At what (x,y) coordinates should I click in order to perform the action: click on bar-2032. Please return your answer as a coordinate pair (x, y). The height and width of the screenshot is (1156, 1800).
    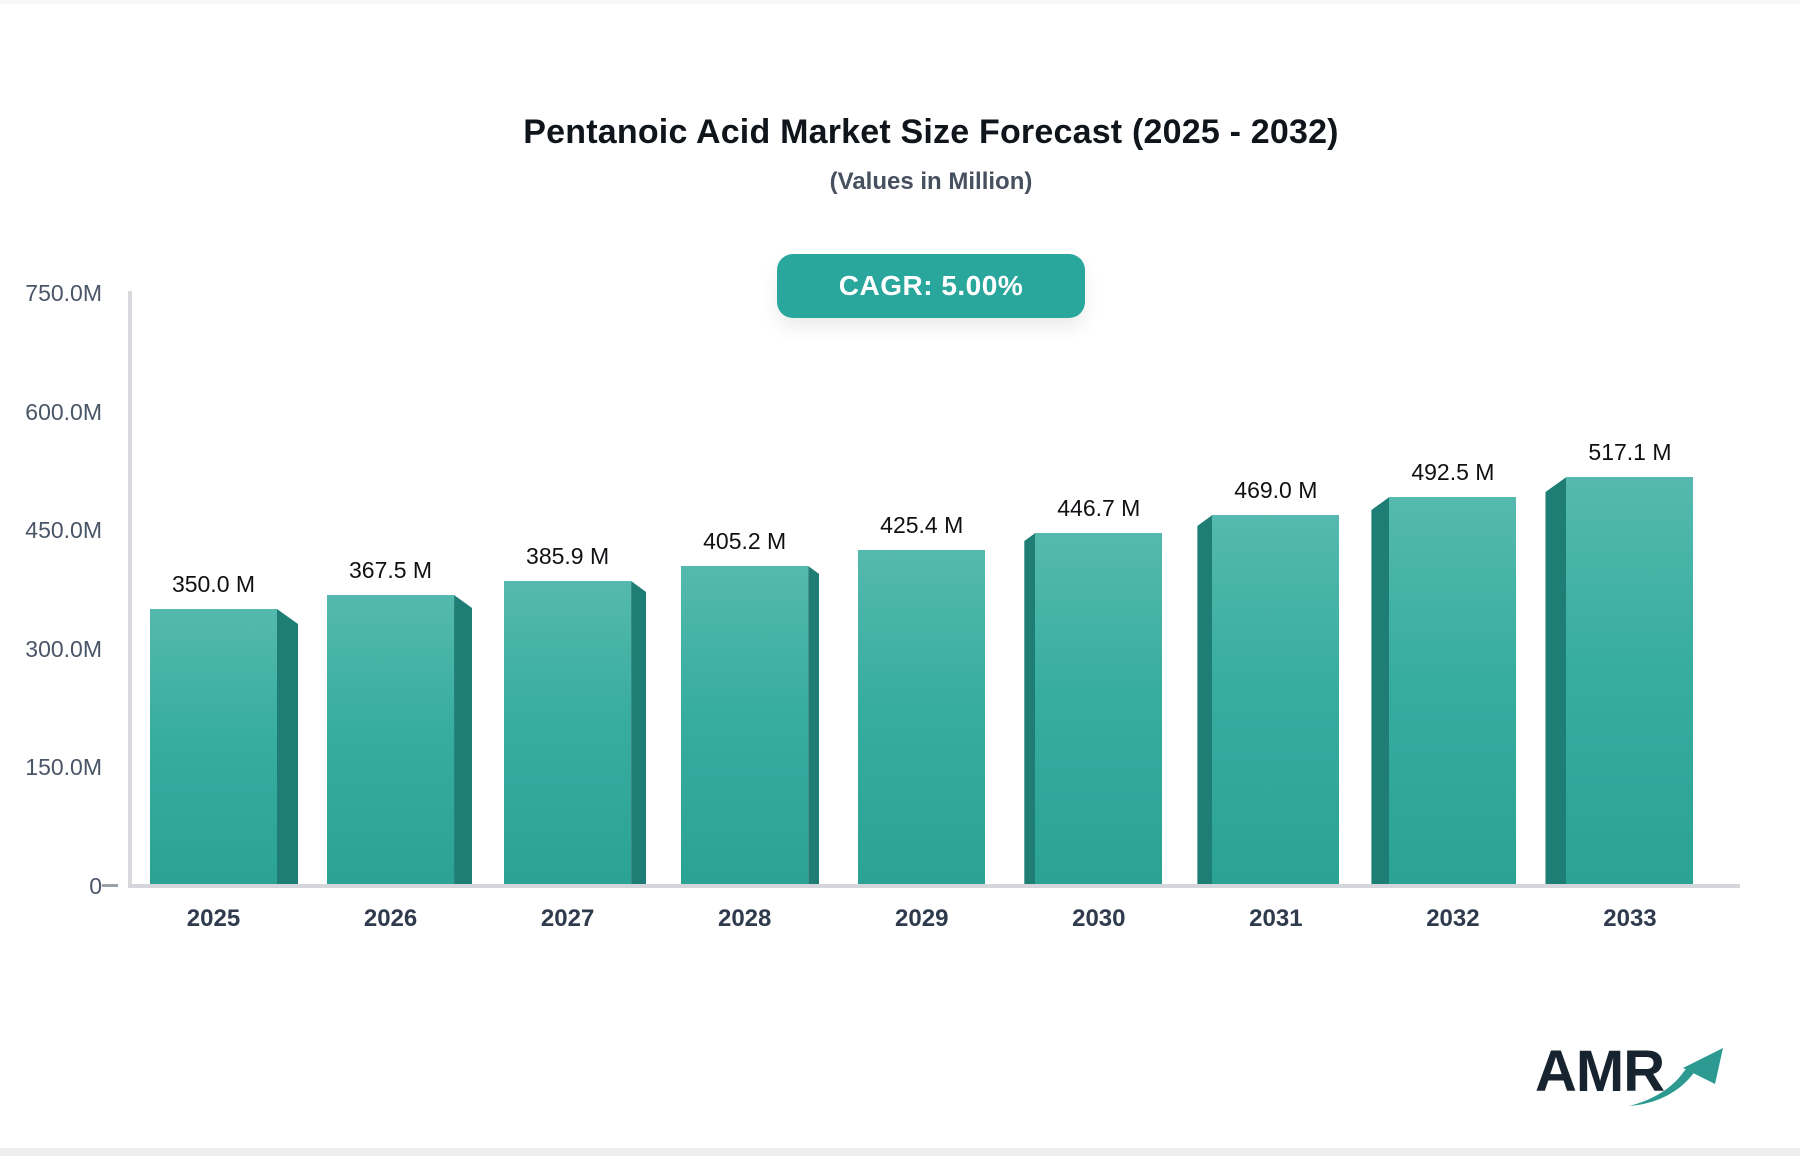
    Looking at the image, I should click on (1444, 691).